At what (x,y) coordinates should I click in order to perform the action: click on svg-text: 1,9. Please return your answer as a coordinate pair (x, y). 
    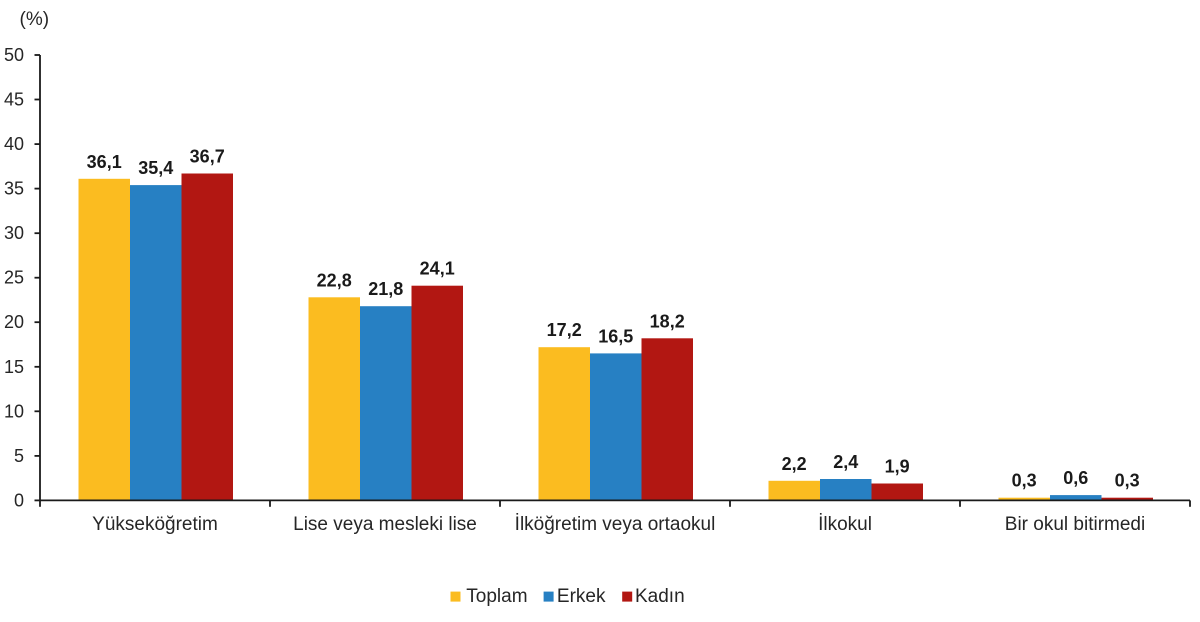
    Looking at the image, I should click on (897, 467).